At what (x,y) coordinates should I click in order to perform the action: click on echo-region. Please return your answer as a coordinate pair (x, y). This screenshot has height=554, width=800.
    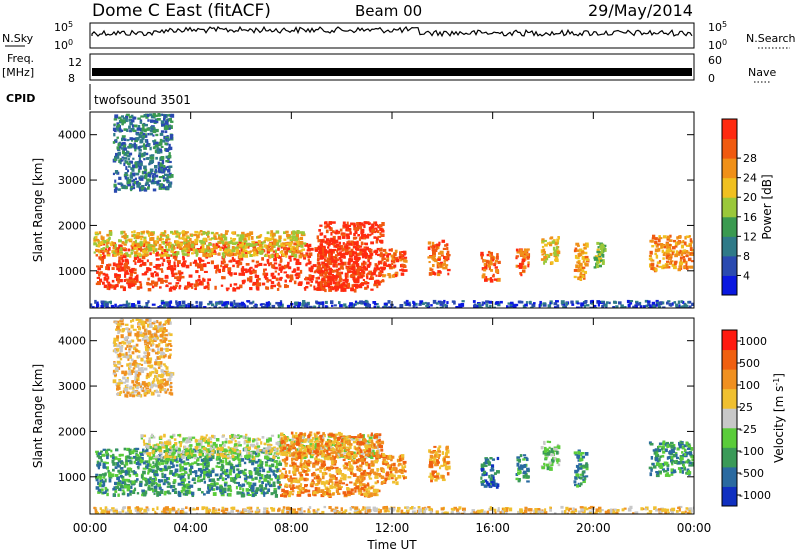
    Looking at the image, I should click on (490, 266).